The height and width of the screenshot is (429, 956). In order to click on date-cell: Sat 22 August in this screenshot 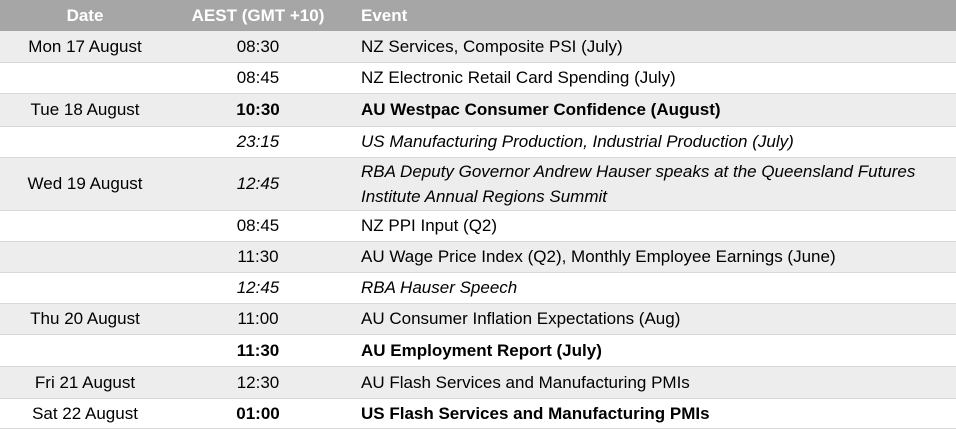, I will do `click(85, 413)`.